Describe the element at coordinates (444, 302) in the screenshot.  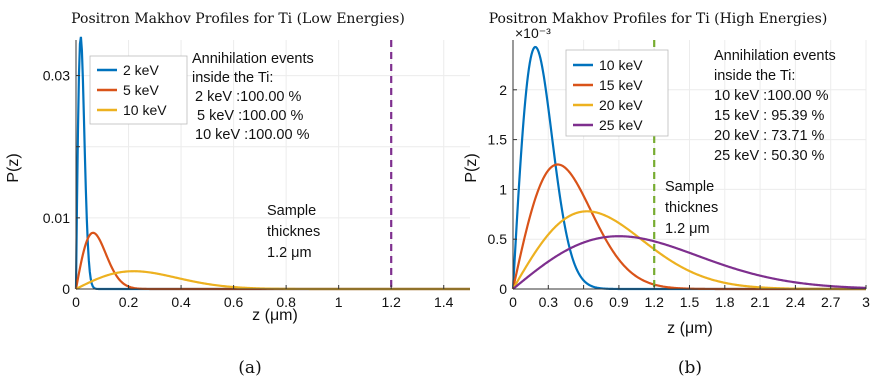
I see `x-tick-label: 1.4` at that location.